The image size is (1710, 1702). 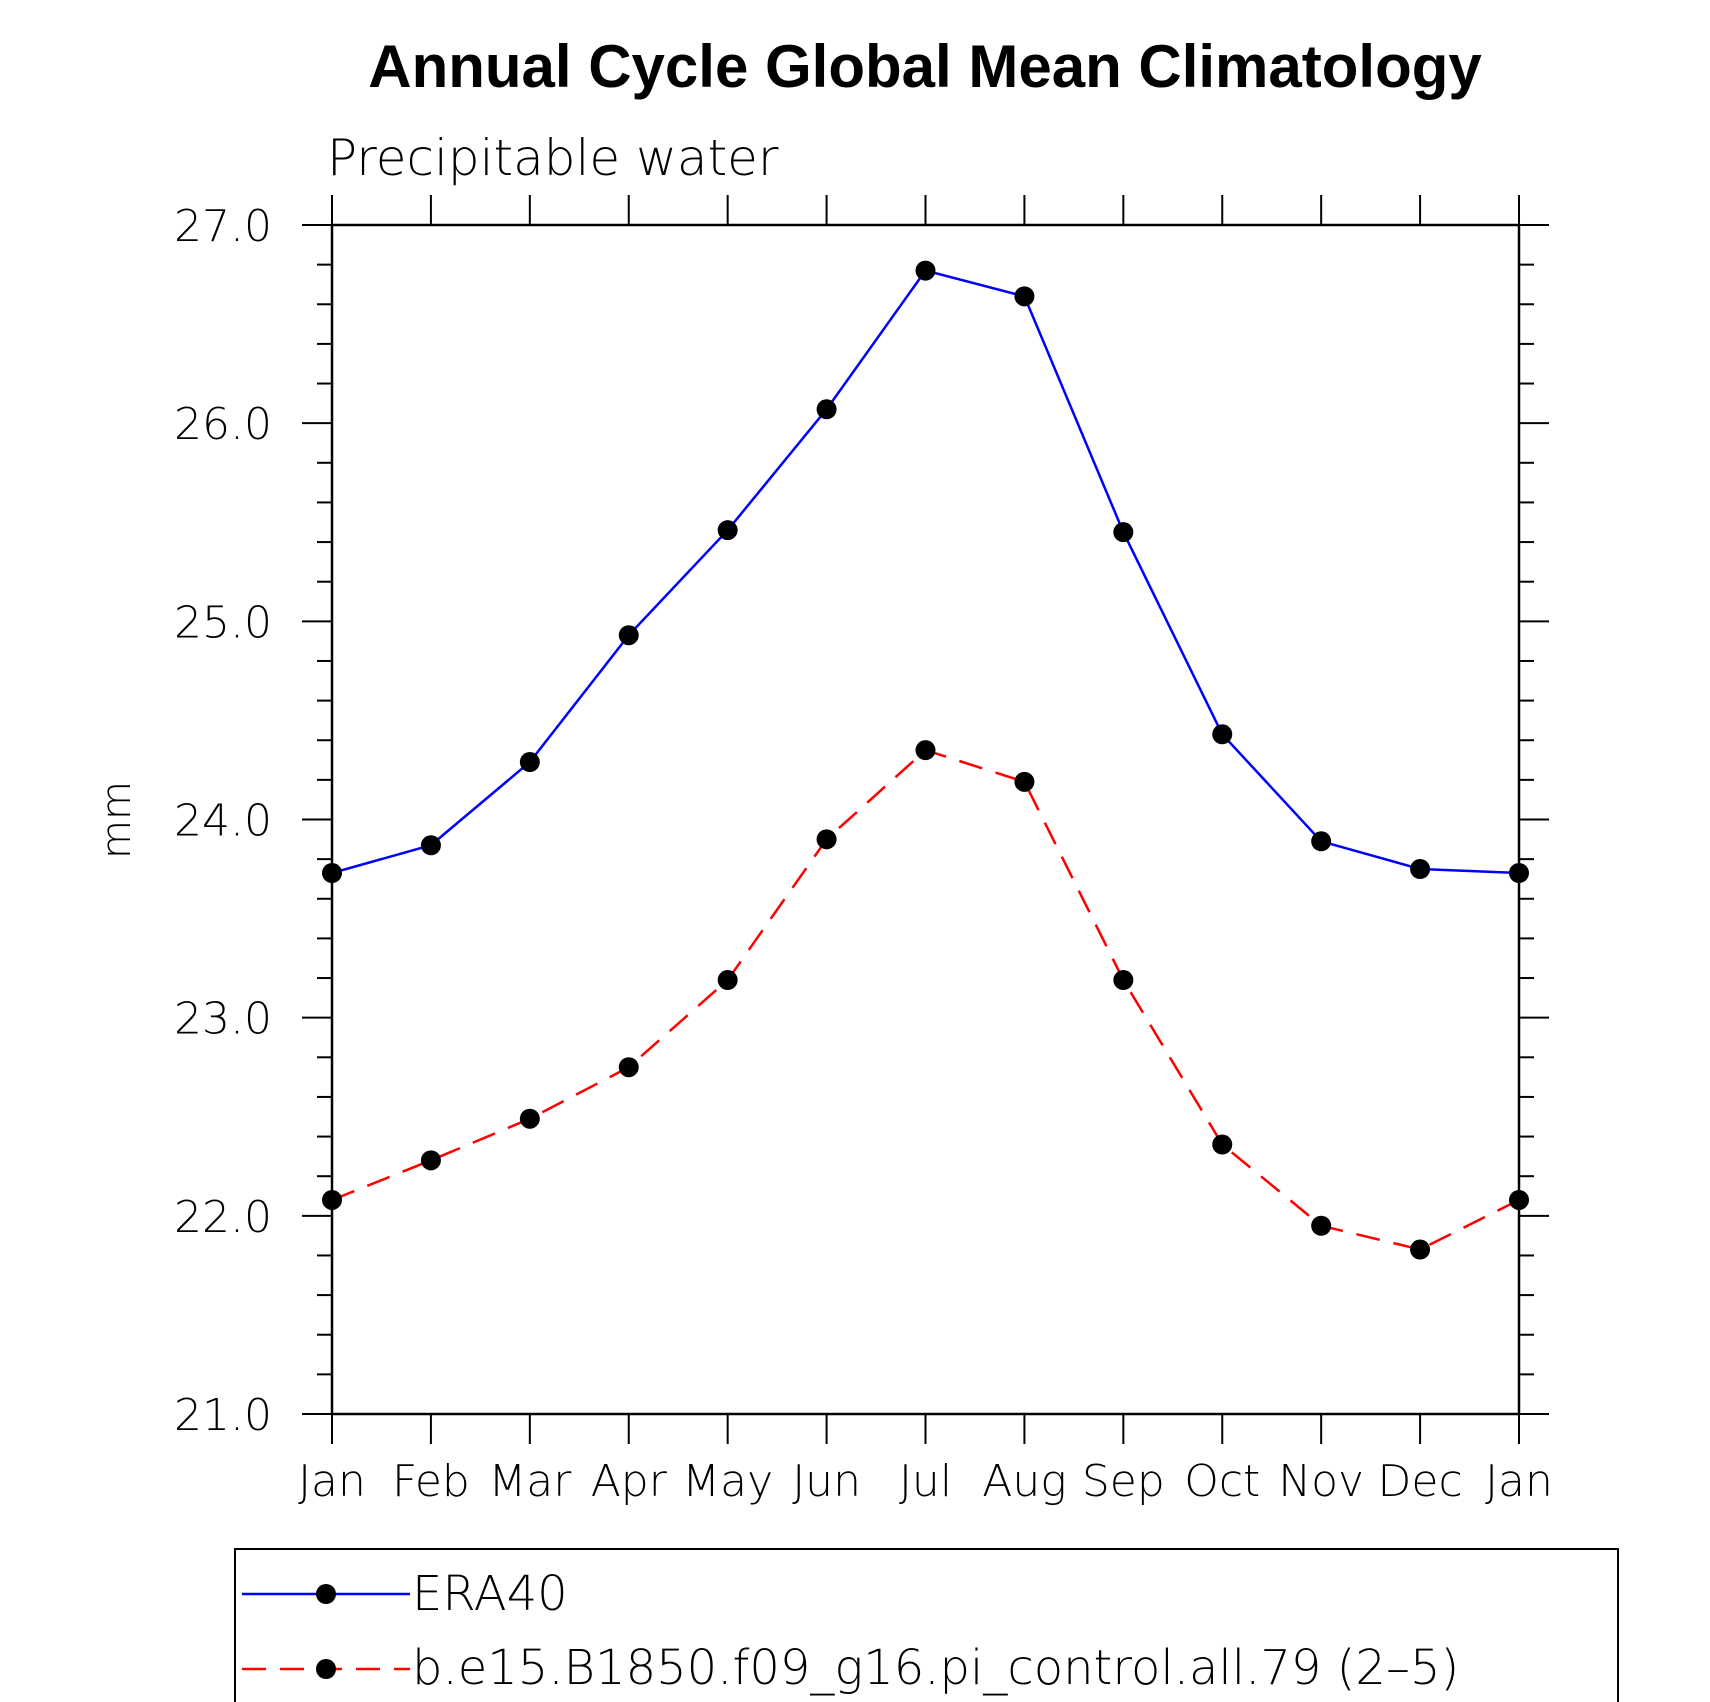 I want to click on y-tick-label: 26.0, so click(x=223, y=424).